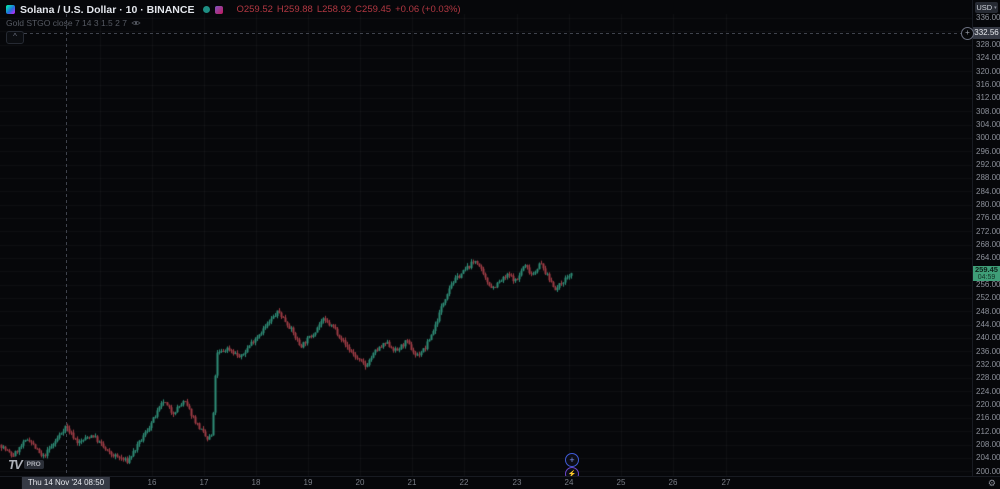  What do you see at coordinates (308, 482) in the screenshot?
I see `time-tick-label: 19` at bounding box center [308, 482].